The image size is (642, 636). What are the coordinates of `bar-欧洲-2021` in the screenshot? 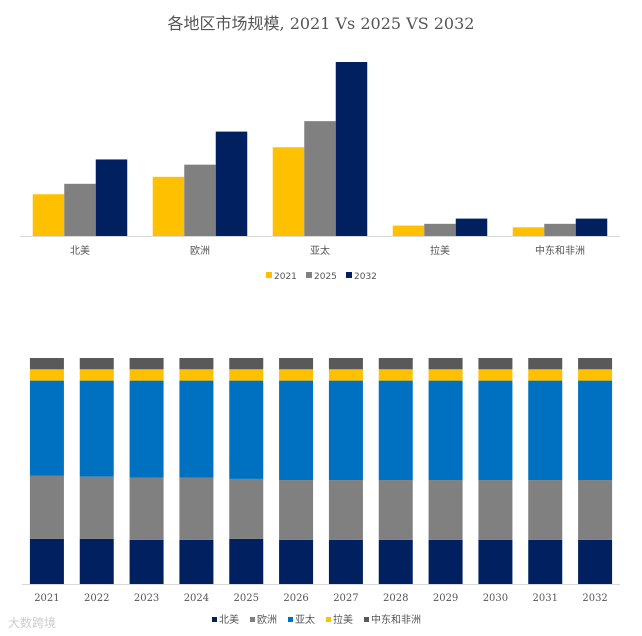 It's located at (168, 206).